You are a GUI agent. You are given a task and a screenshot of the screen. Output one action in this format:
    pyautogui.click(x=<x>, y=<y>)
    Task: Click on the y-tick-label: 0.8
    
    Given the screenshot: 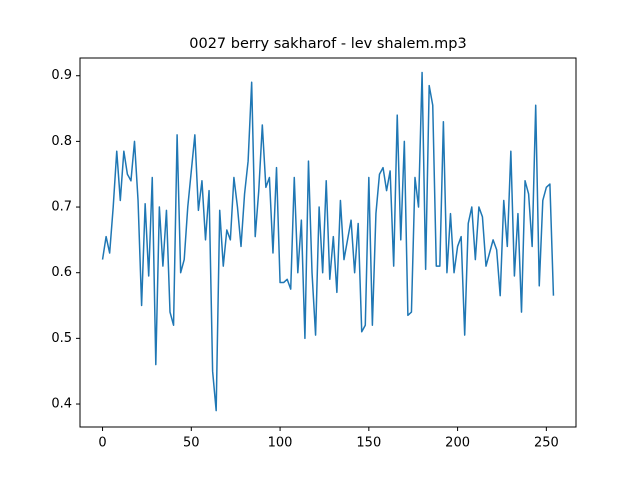 What is the action you would take?
    pyautogui.click(x=61, y=141)
    